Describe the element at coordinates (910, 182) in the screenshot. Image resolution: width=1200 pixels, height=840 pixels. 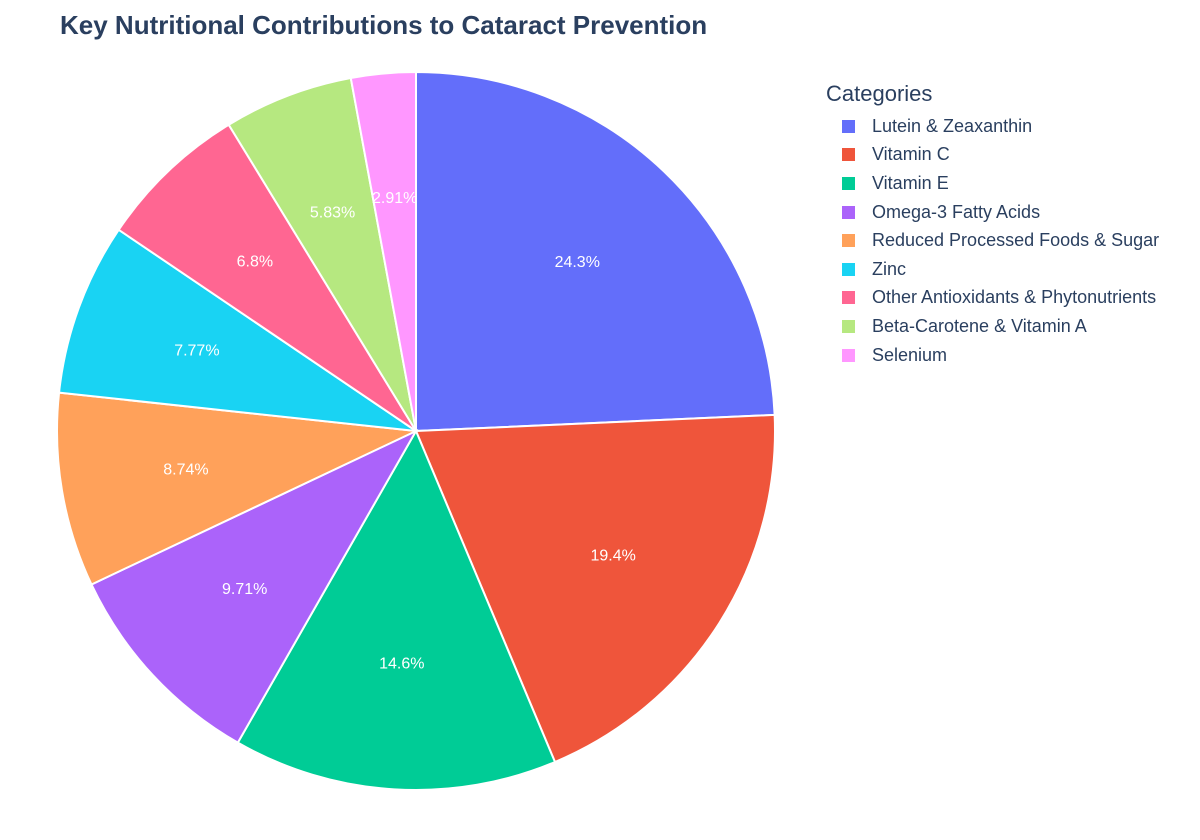
I see `legend-label: Vitamin E` at that location.